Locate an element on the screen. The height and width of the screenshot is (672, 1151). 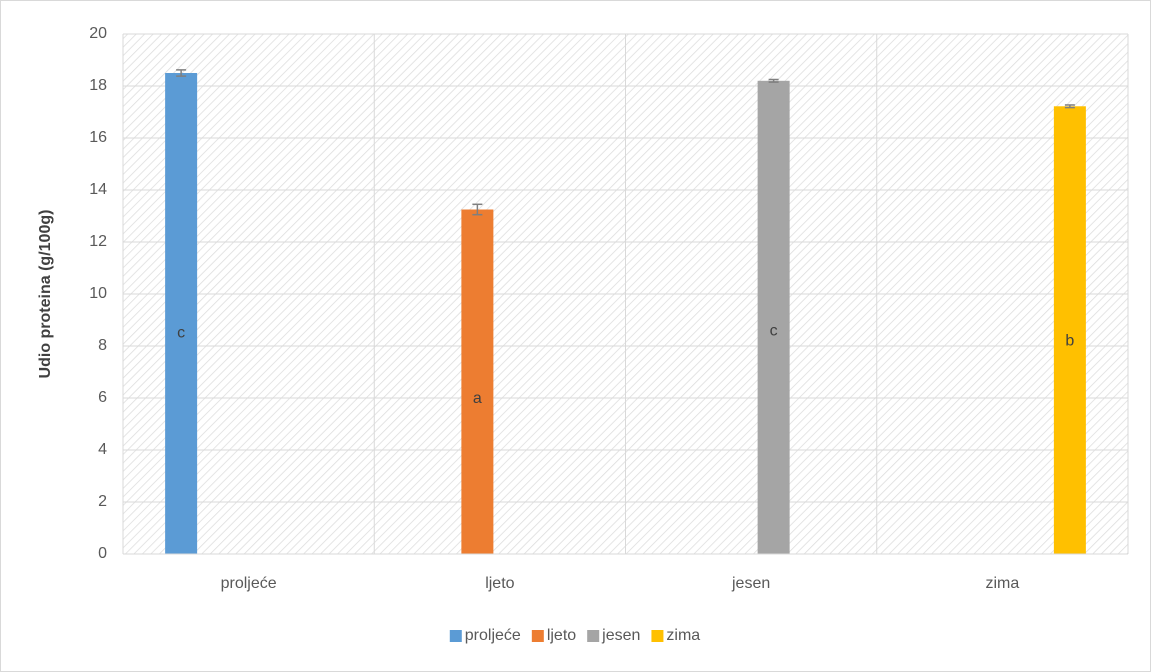
y-axis-title: Udio proteina (g/100g) is located at coordinates (45, 294).